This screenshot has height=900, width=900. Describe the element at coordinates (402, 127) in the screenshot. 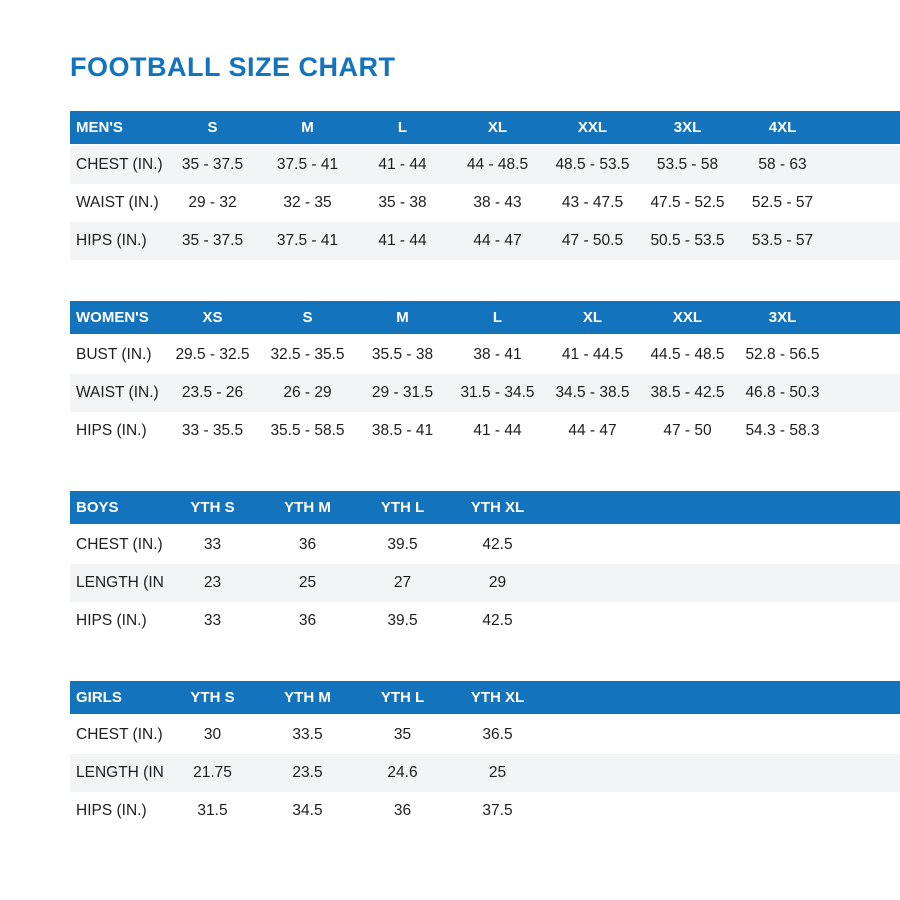

I see `header-cell-size: L` at that location.